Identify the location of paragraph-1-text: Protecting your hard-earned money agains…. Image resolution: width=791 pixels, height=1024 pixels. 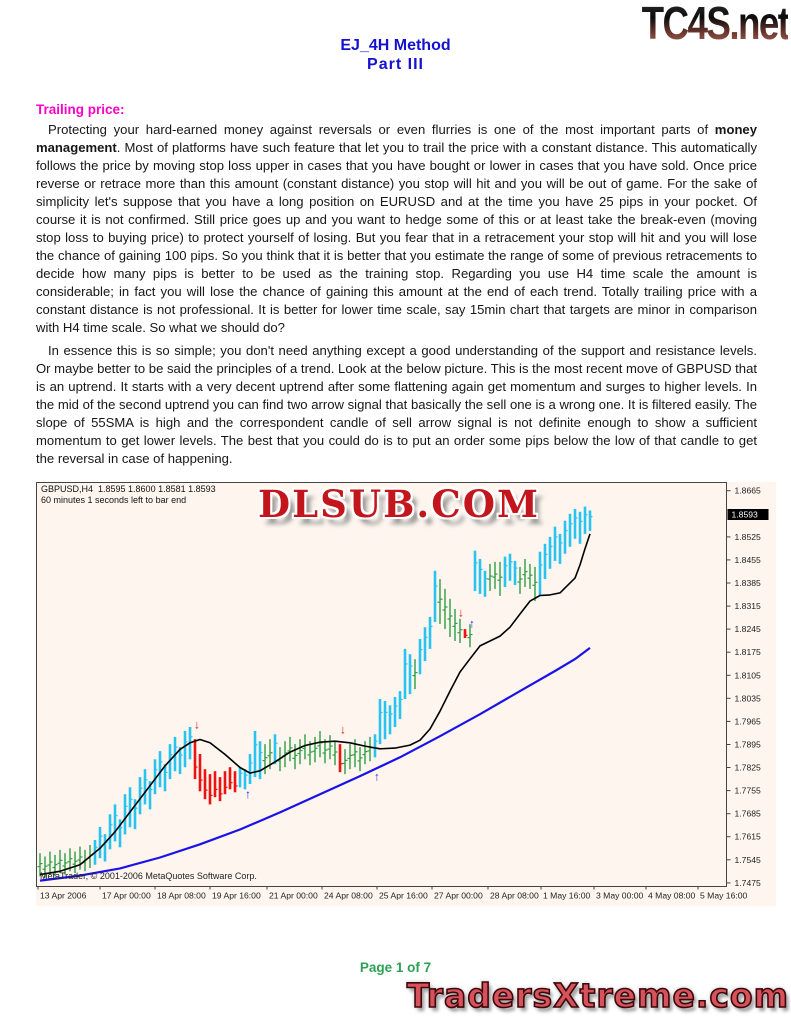
(381, 129).